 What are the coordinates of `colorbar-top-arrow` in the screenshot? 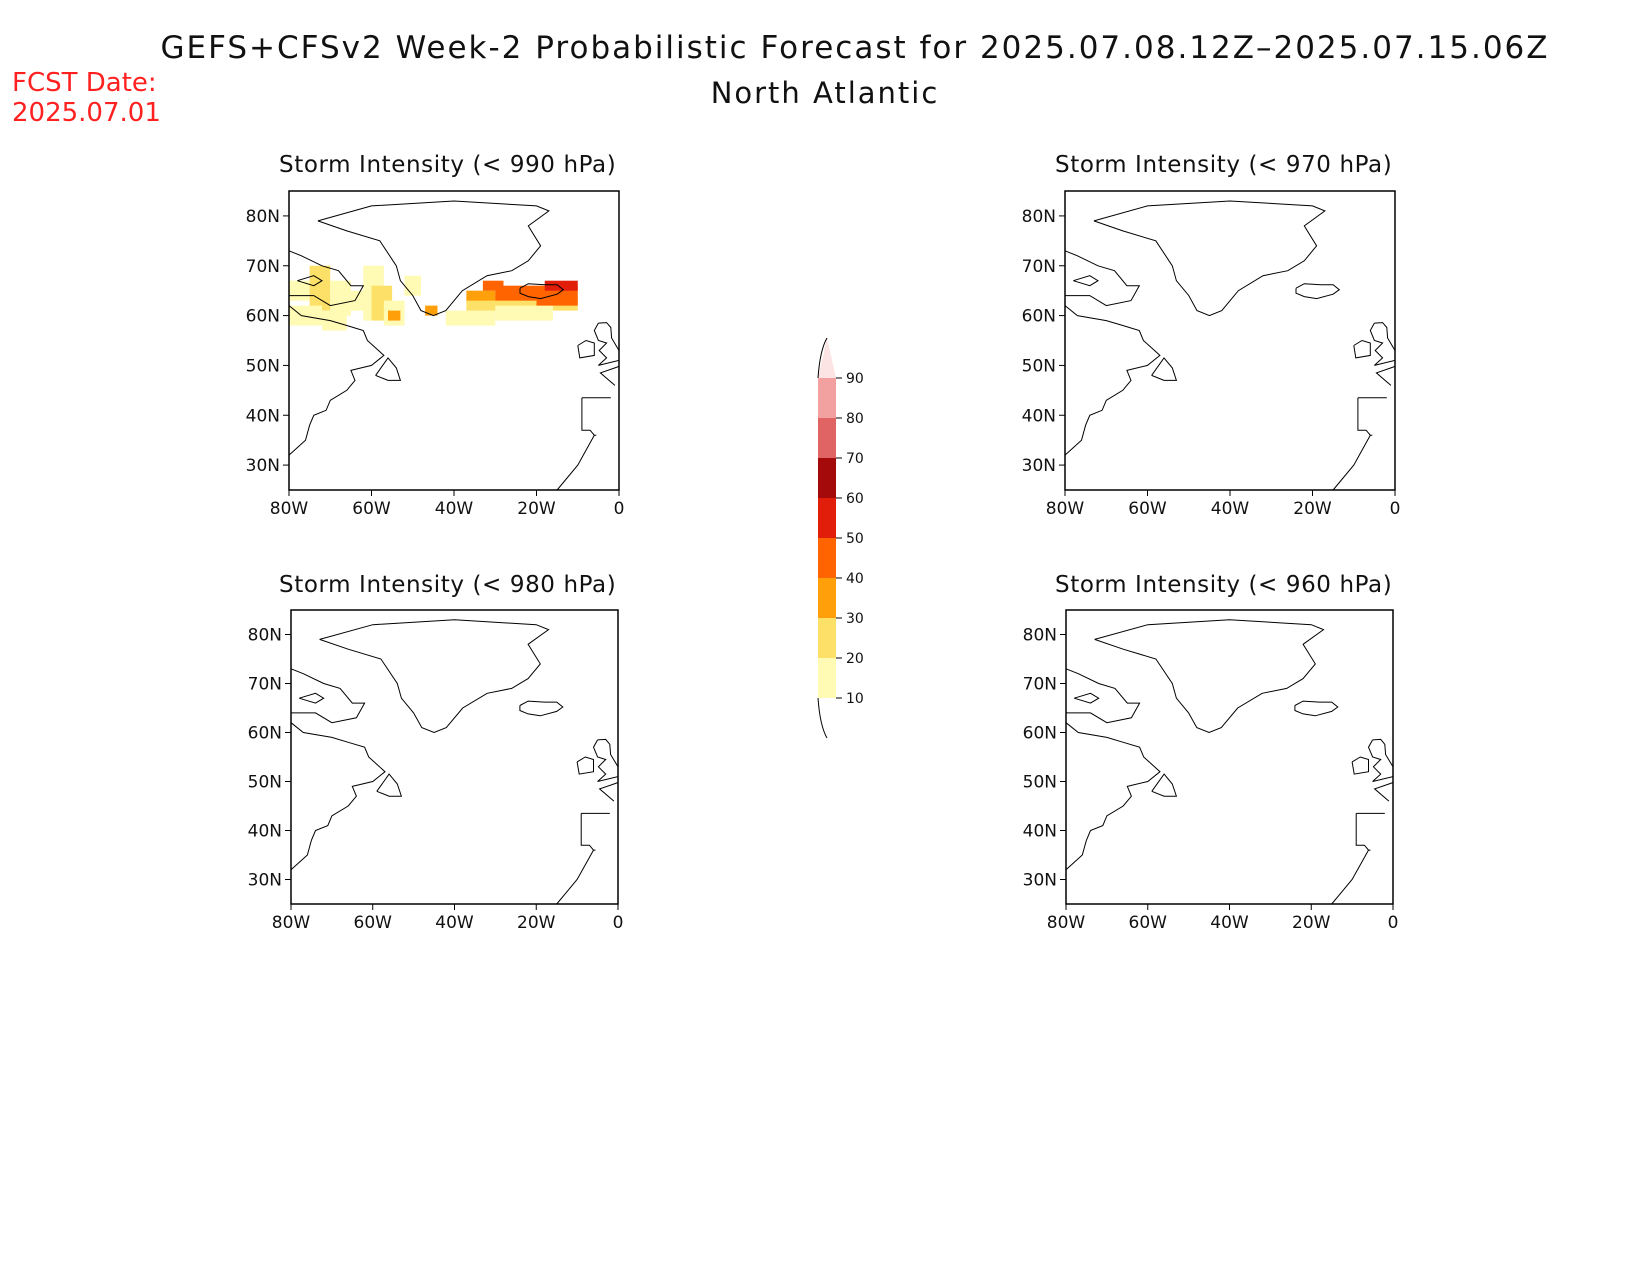 It's located at (827, 358).